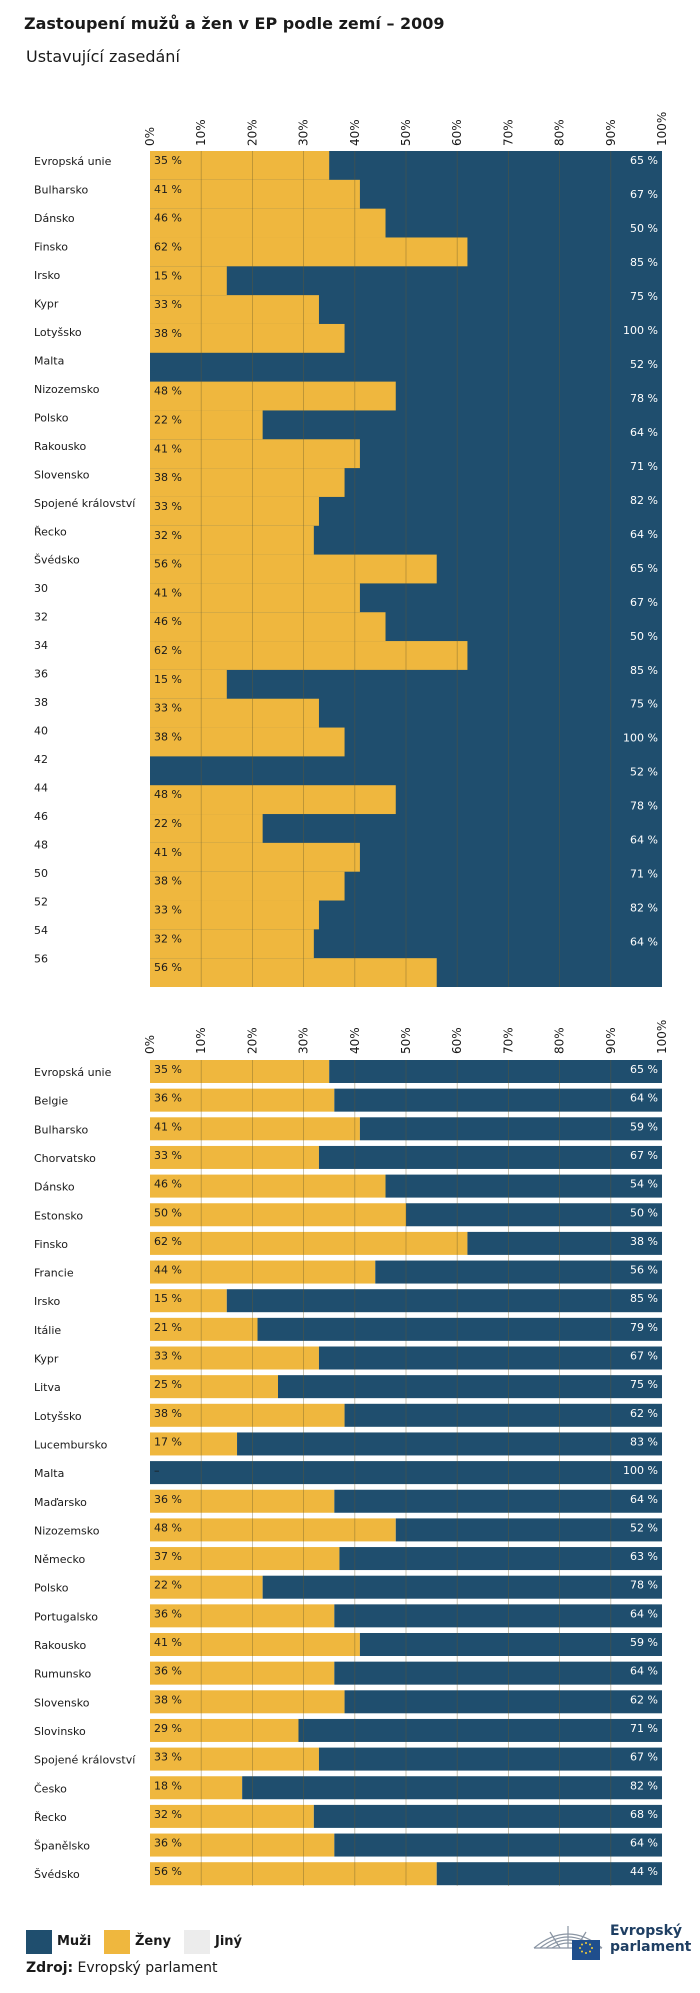 This screenshot has width=700, height=1993. What do you see at coordinates (41, 645) in the screenshot?
I see `chart1-category-label: 34` at bounding box center [41, 645].